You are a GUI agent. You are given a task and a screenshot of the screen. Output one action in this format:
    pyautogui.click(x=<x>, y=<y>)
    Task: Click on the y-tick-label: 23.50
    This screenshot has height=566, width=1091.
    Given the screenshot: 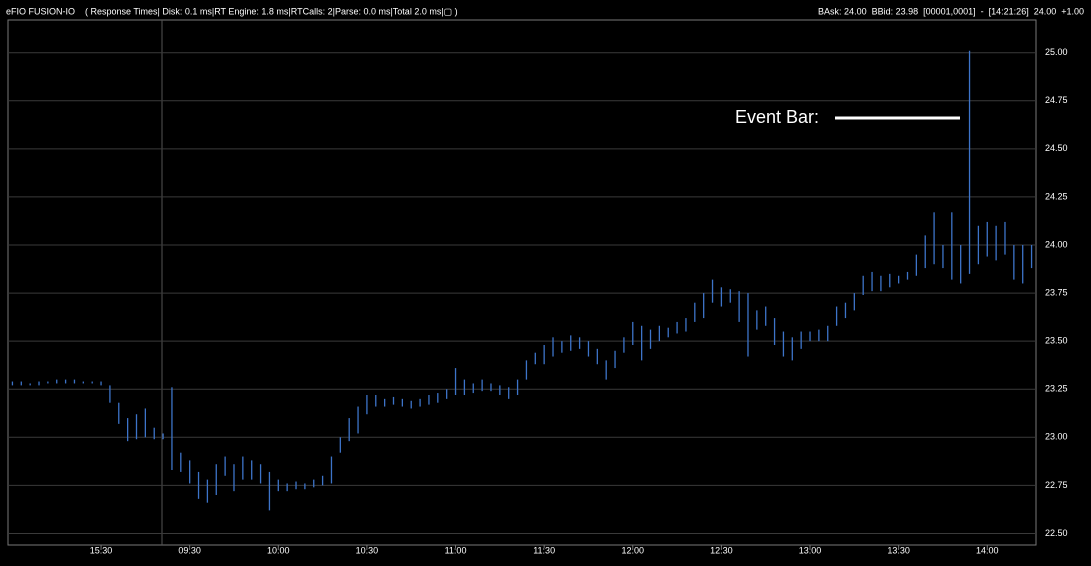 What is the action you would take?
    pyautogui.click(x=1056, y=341)
    